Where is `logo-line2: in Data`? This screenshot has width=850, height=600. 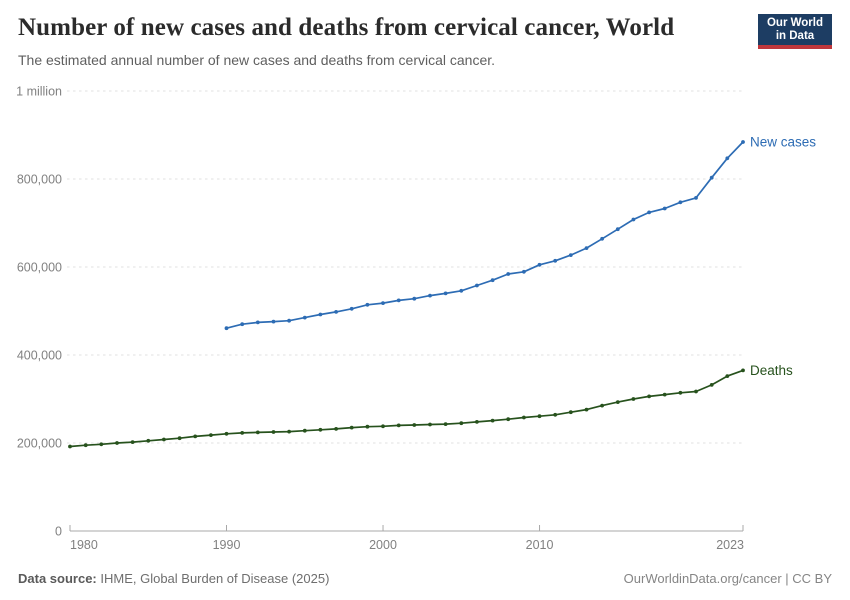 logo-line2: in Data is located at coordinates (795, 35).